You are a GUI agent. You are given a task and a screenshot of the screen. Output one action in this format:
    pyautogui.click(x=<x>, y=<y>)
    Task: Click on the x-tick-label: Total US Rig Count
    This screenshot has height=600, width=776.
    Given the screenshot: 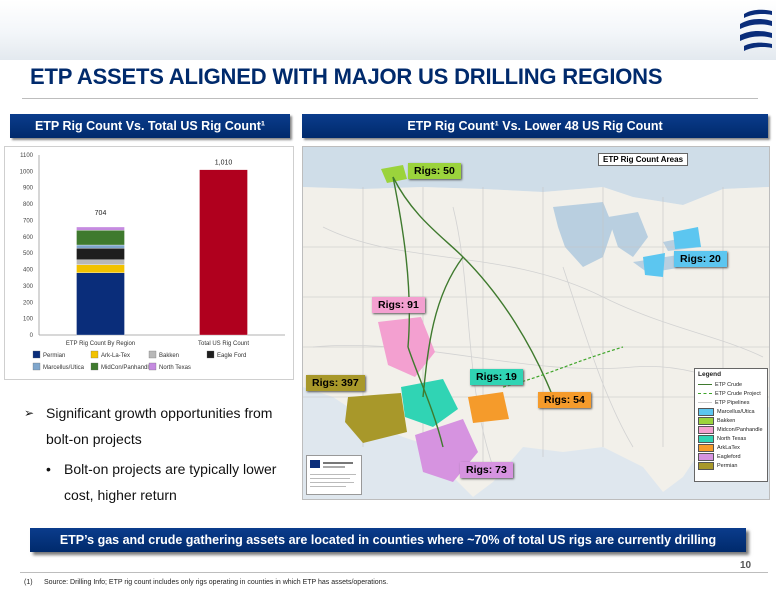 What is the action you would take?
    pyautogui.click(x=223, y=344)
    